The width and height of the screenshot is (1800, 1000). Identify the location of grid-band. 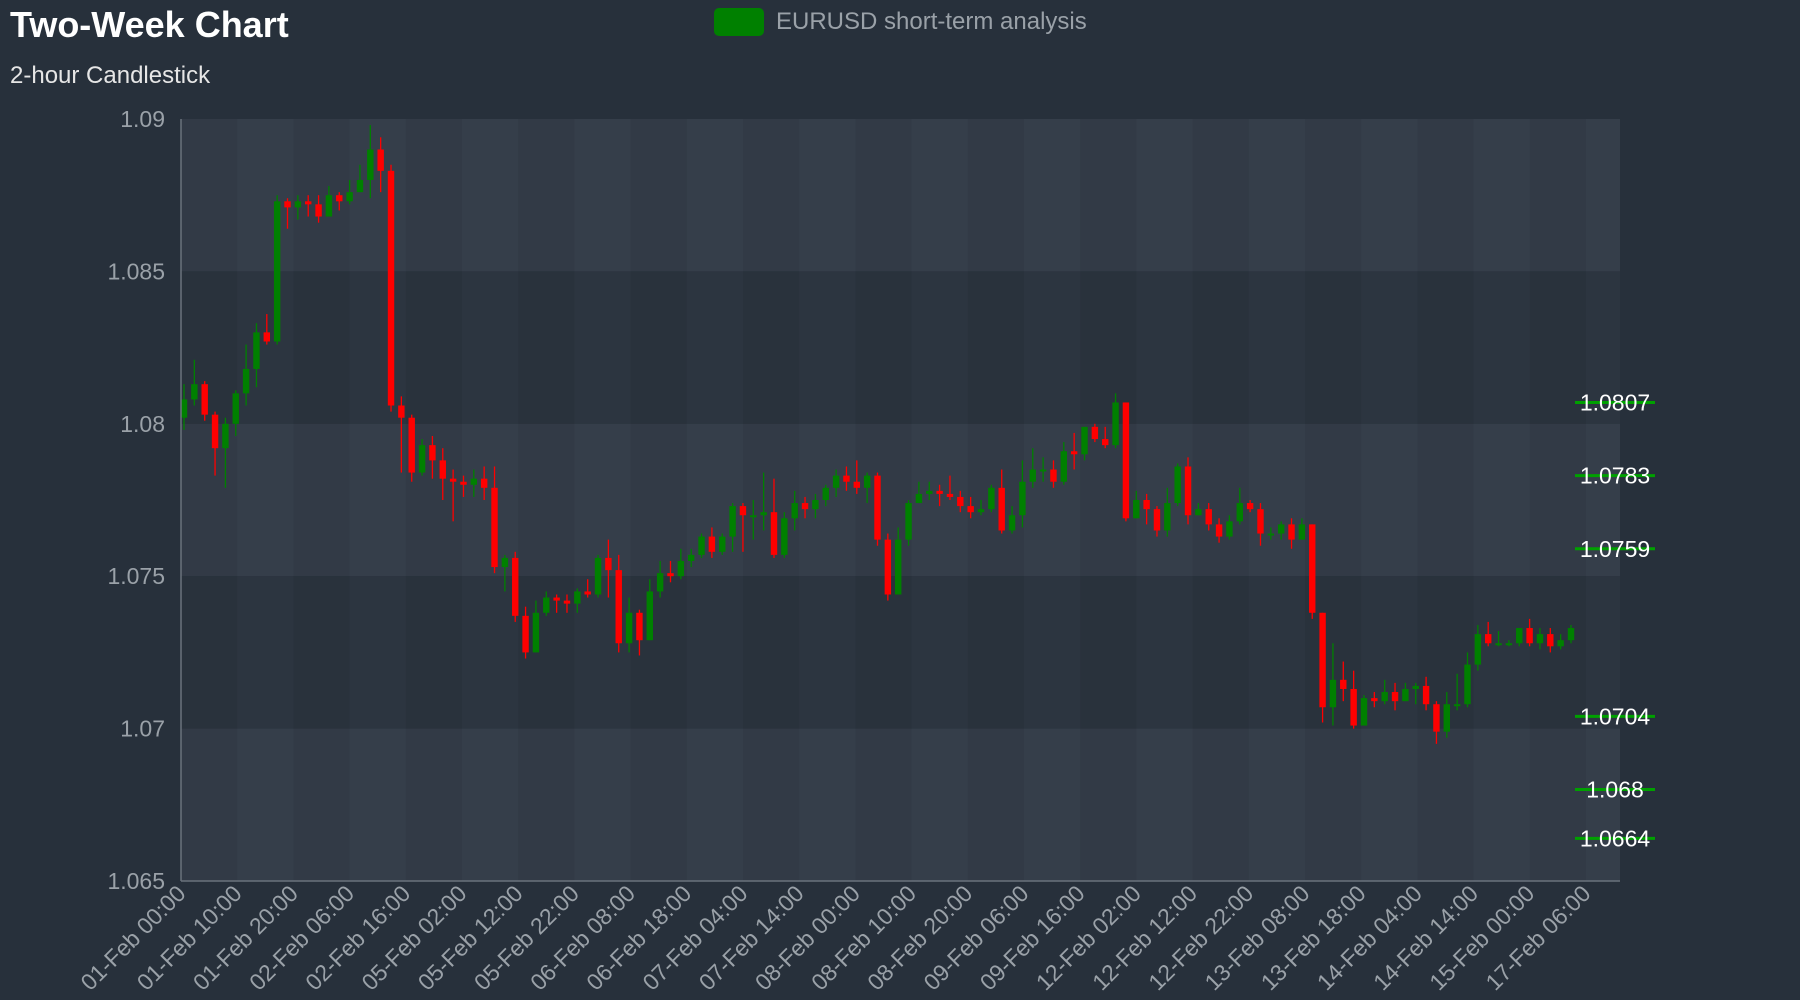
(900, 347).